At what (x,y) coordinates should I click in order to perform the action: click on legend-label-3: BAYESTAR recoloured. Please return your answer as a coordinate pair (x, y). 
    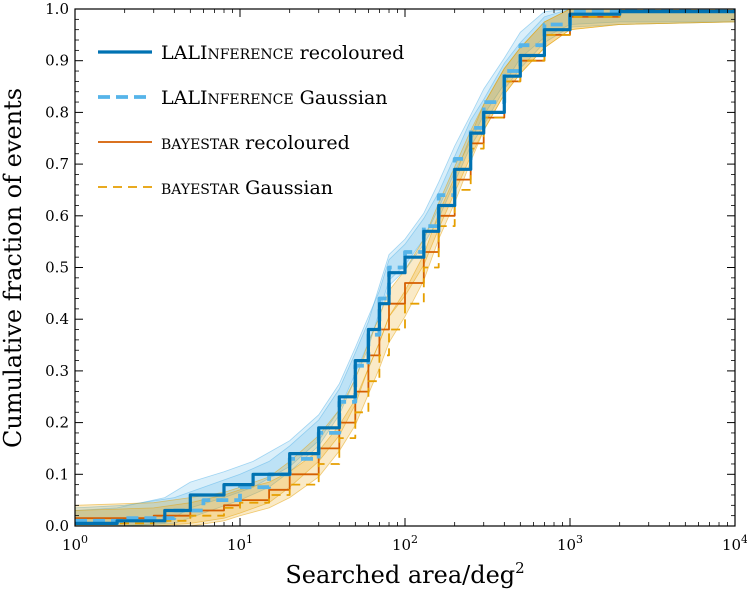
    Looking at the image, I should click on (255, 143).